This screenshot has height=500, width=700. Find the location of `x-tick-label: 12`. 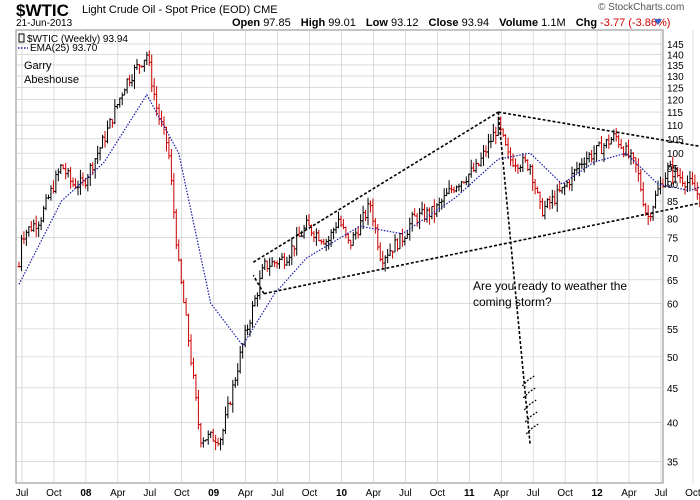

x-tick-label: 12 is located at coordinates (598, 493).